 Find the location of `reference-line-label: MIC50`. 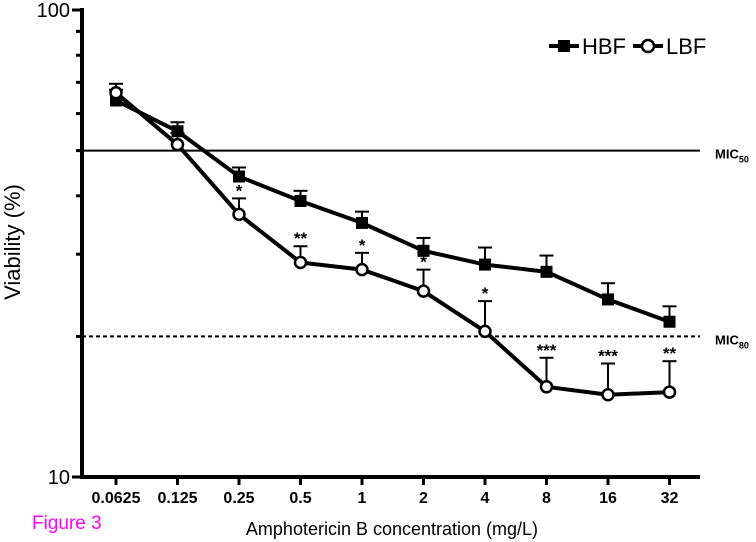

reference-line-label: MIC50 is located at coordinates (732, 156).